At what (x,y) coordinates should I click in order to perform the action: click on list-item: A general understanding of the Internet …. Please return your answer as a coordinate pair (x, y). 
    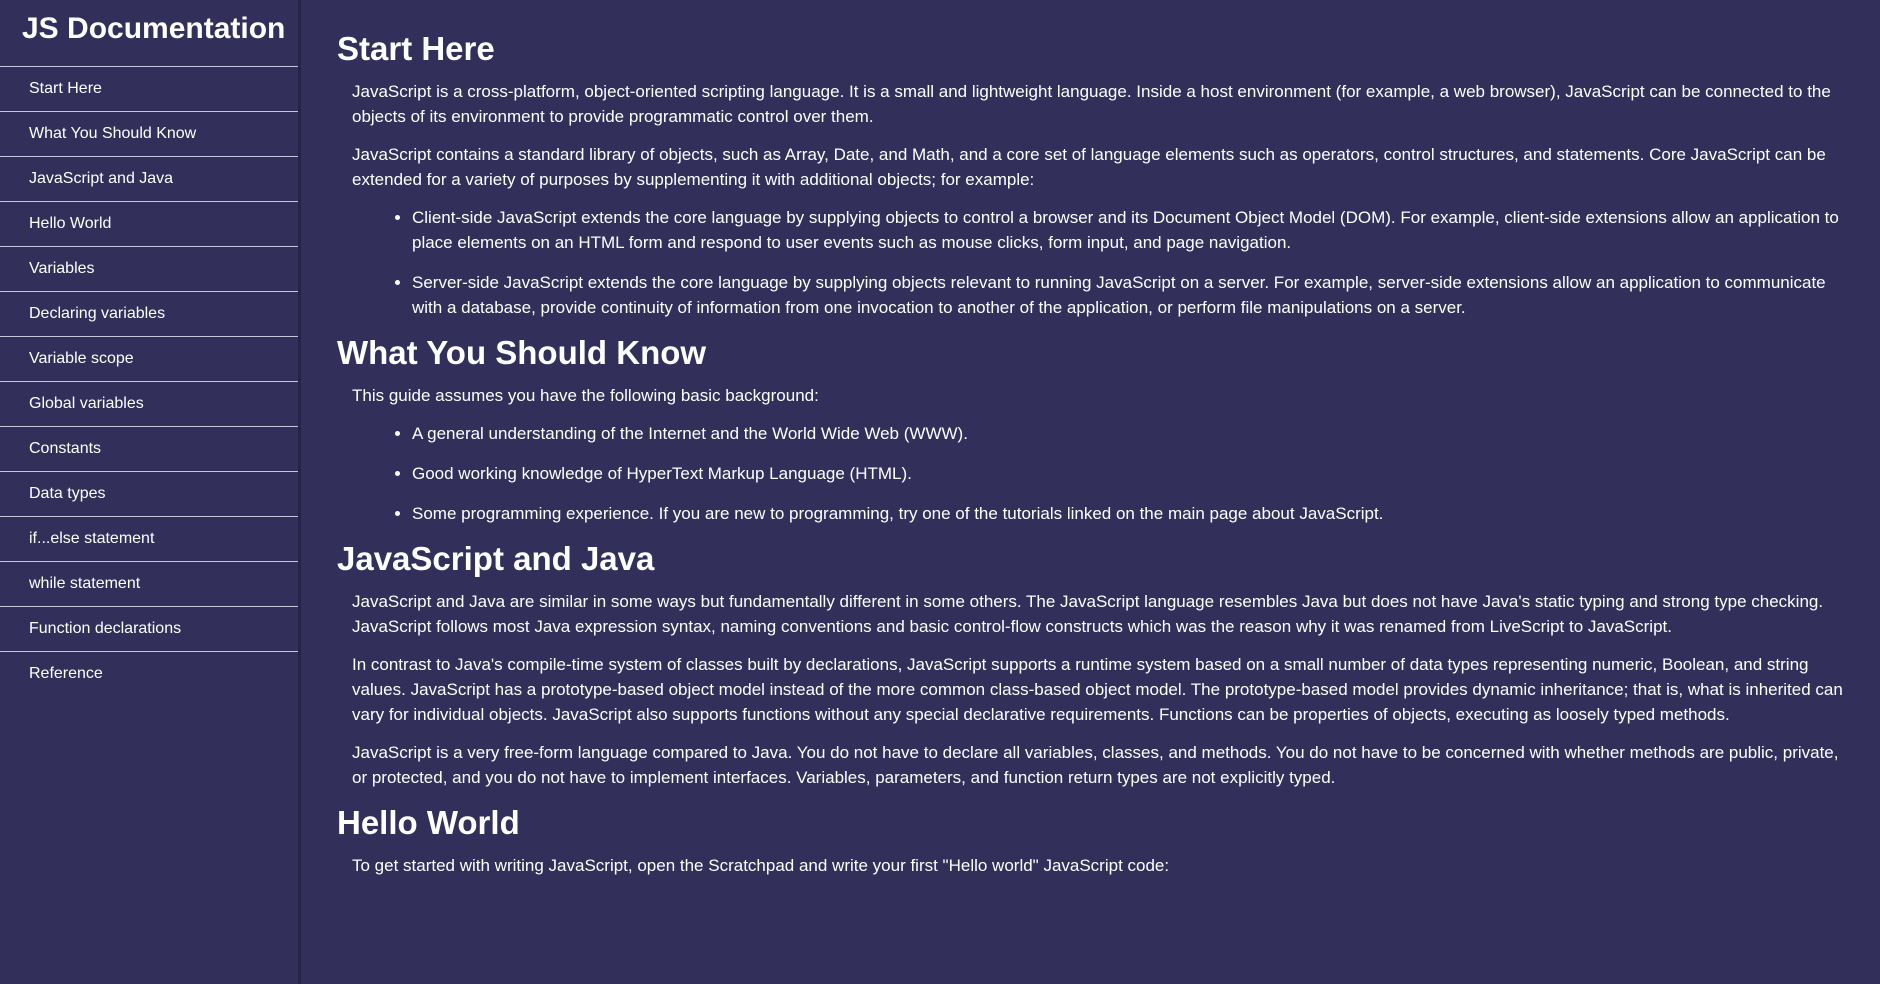
    Looking at the image, I should click on (1133, 433).